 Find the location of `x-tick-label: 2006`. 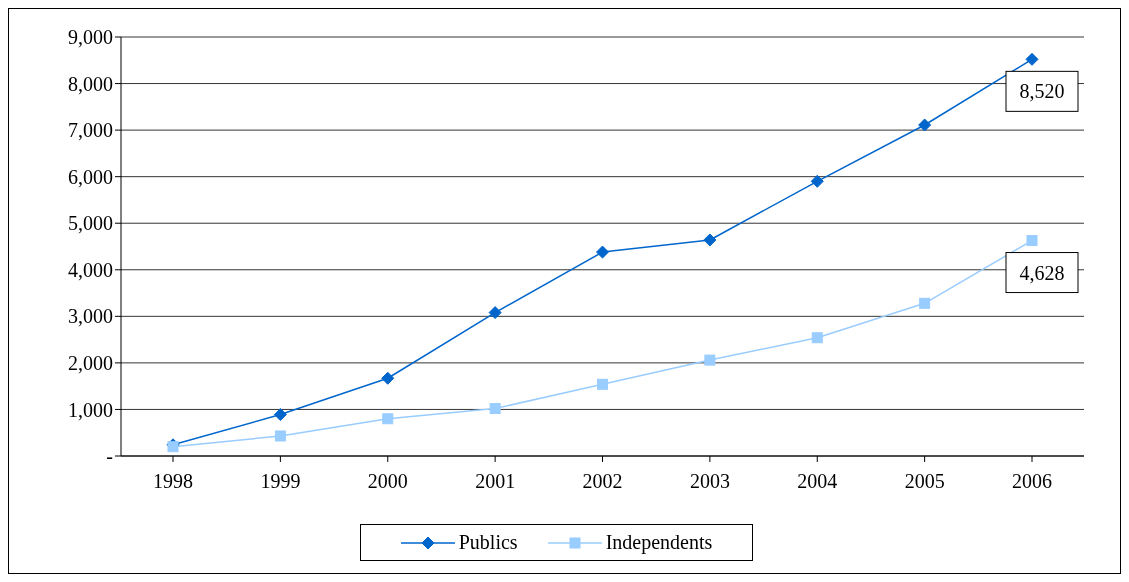

x-tick-label: 2006 is located at coordinates (1032, 481).